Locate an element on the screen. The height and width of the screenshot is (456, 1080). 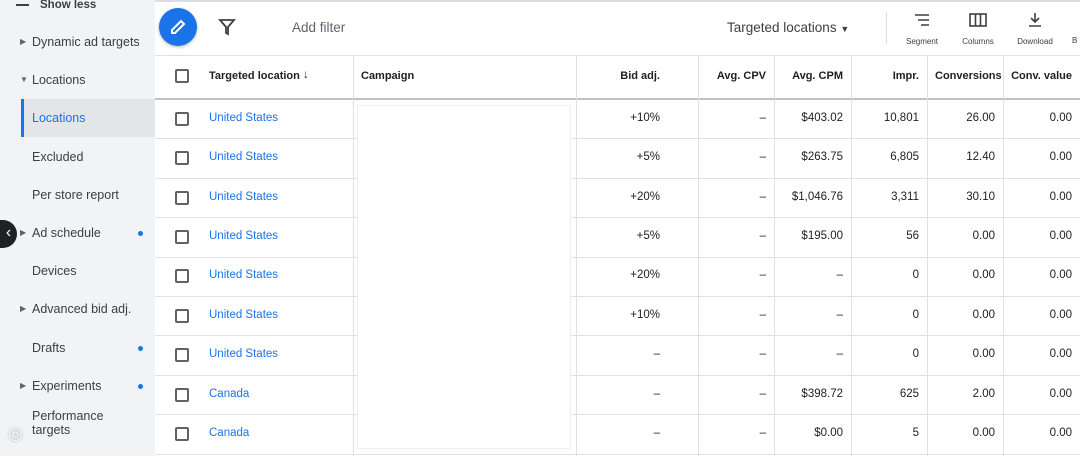
nav-item: Drafts is located at coordinates (77, 348).